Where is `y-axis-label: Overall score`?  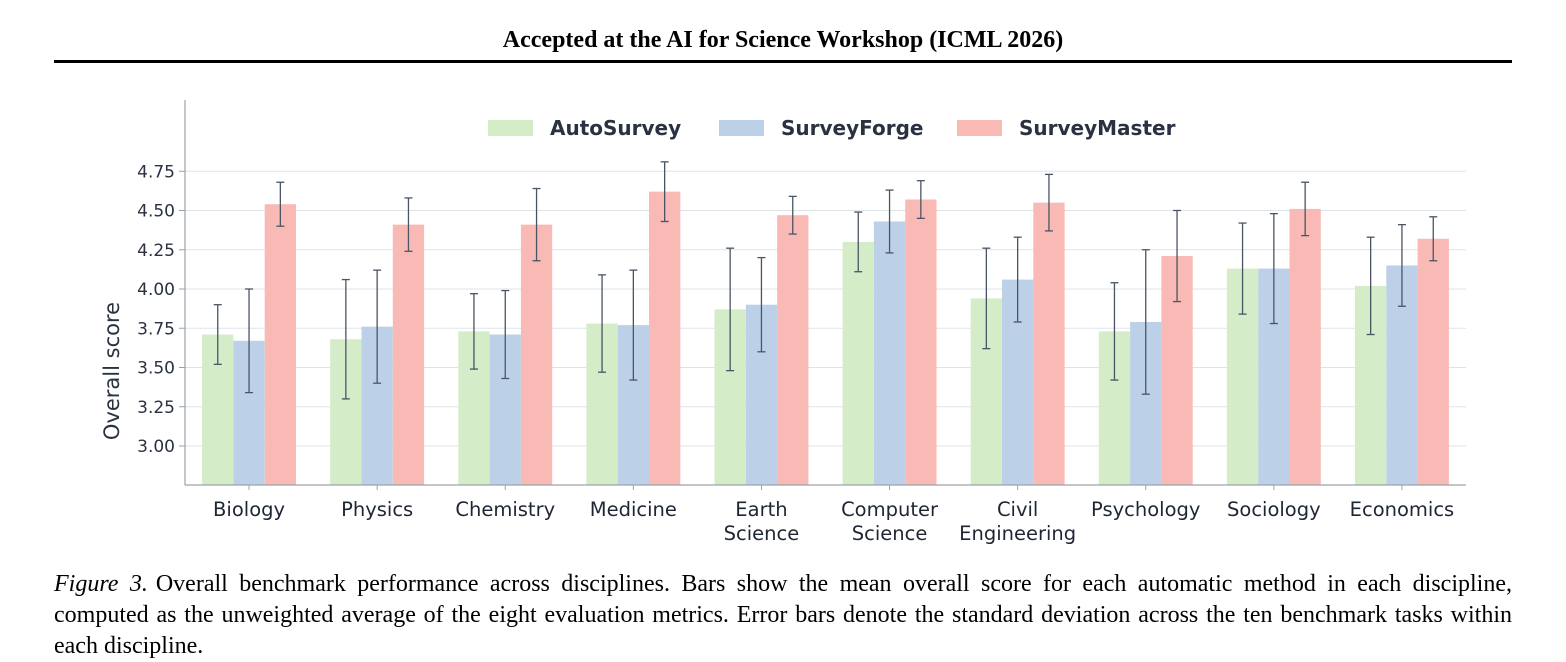
y-axis-label: Overall score is located at coordinates (112, 371).